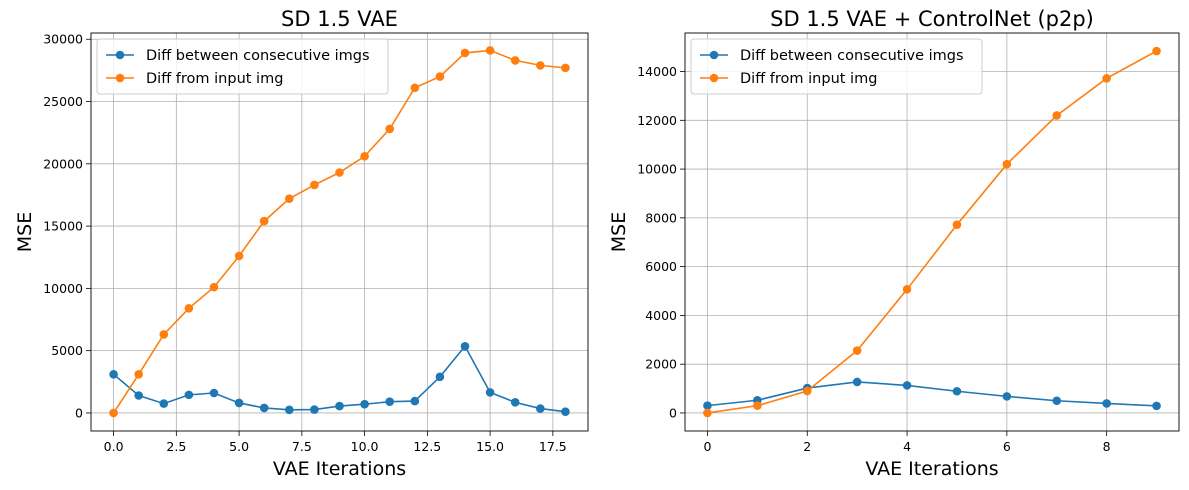 This screenshot has width=1189, height=490. Describe the element at coordinates (67, 350) in the screenshot. I see `y-tick-label: 5000` at that location.